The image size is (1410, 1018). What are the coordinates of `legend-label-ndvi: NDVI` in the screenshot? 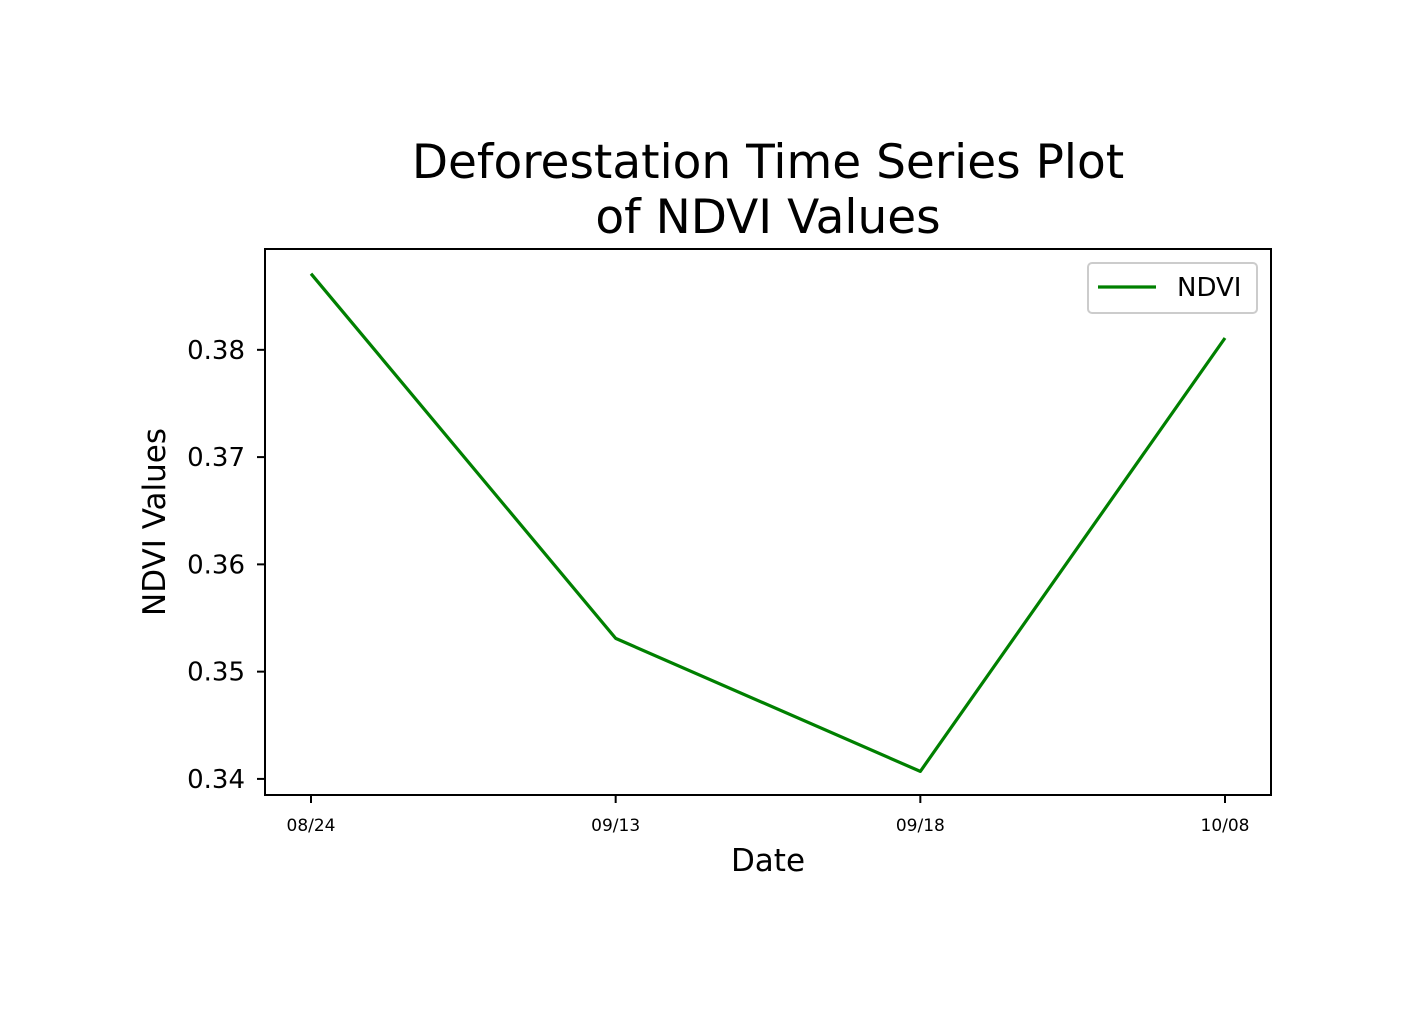 It's located at (1209, 288).